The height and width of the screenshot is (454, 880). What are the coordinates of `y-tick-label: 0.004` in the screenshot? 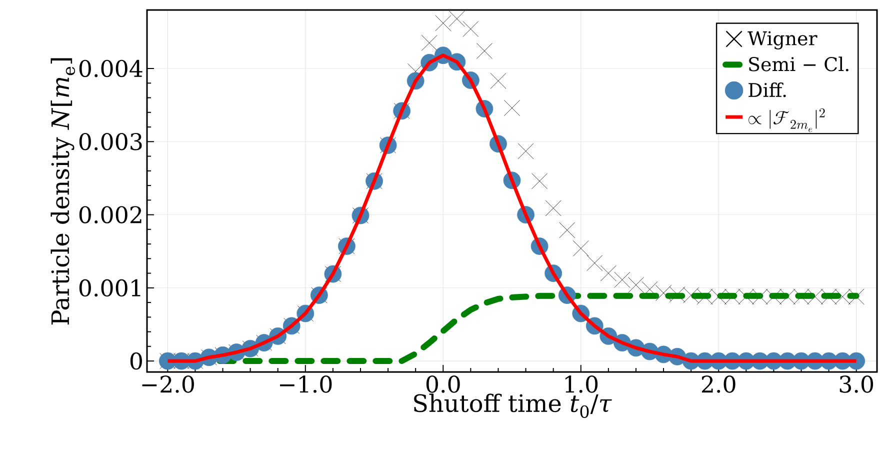 It's located at (110, 69).